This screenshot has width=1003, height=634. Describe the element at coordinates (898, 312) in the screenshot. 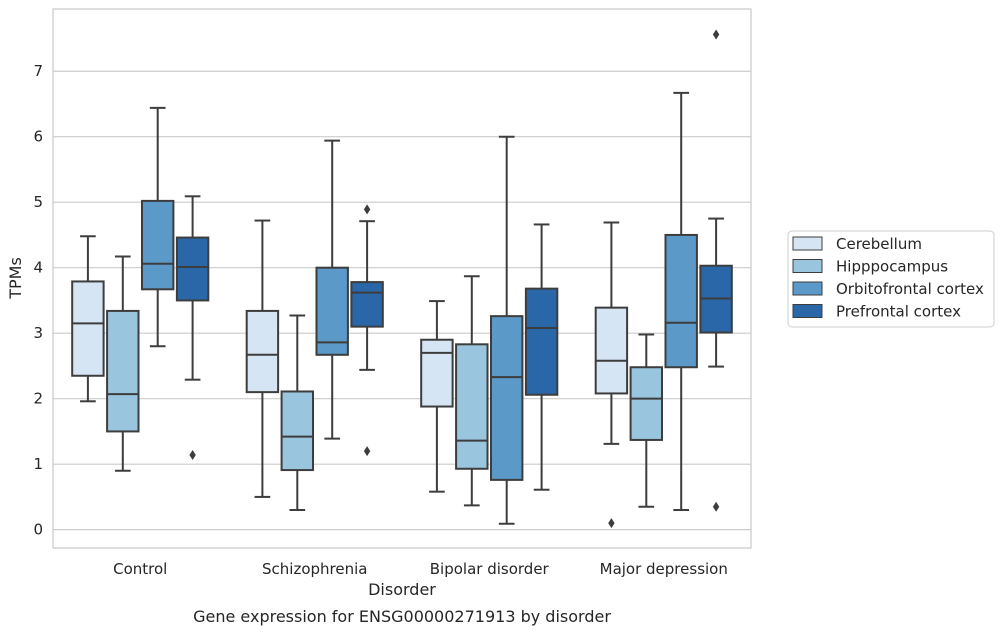

I see `legend-label: Prefrontal cortex` at that location.